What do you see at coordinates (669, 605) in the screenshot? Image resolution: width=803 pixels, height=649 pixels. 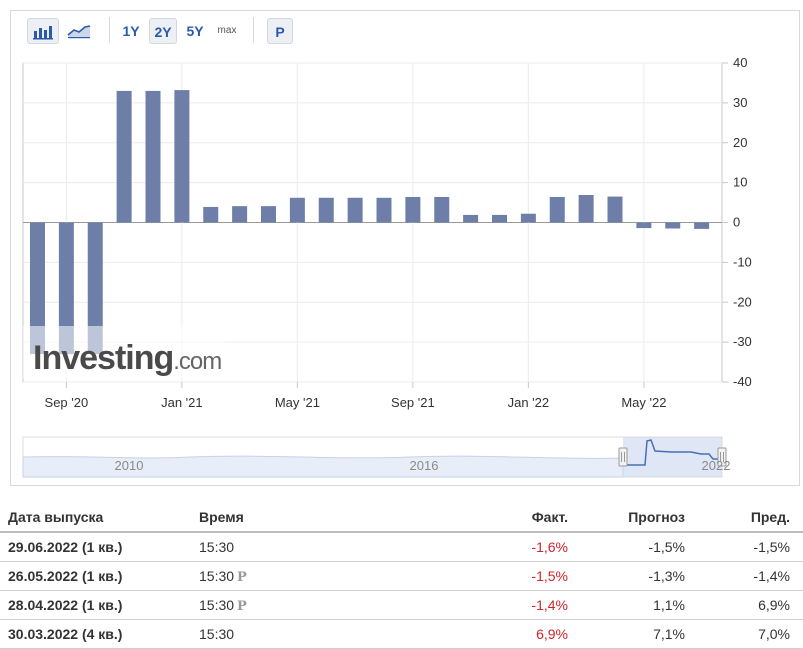 I see `forecast-value: 1,1%` at bounding box center [669, 605].